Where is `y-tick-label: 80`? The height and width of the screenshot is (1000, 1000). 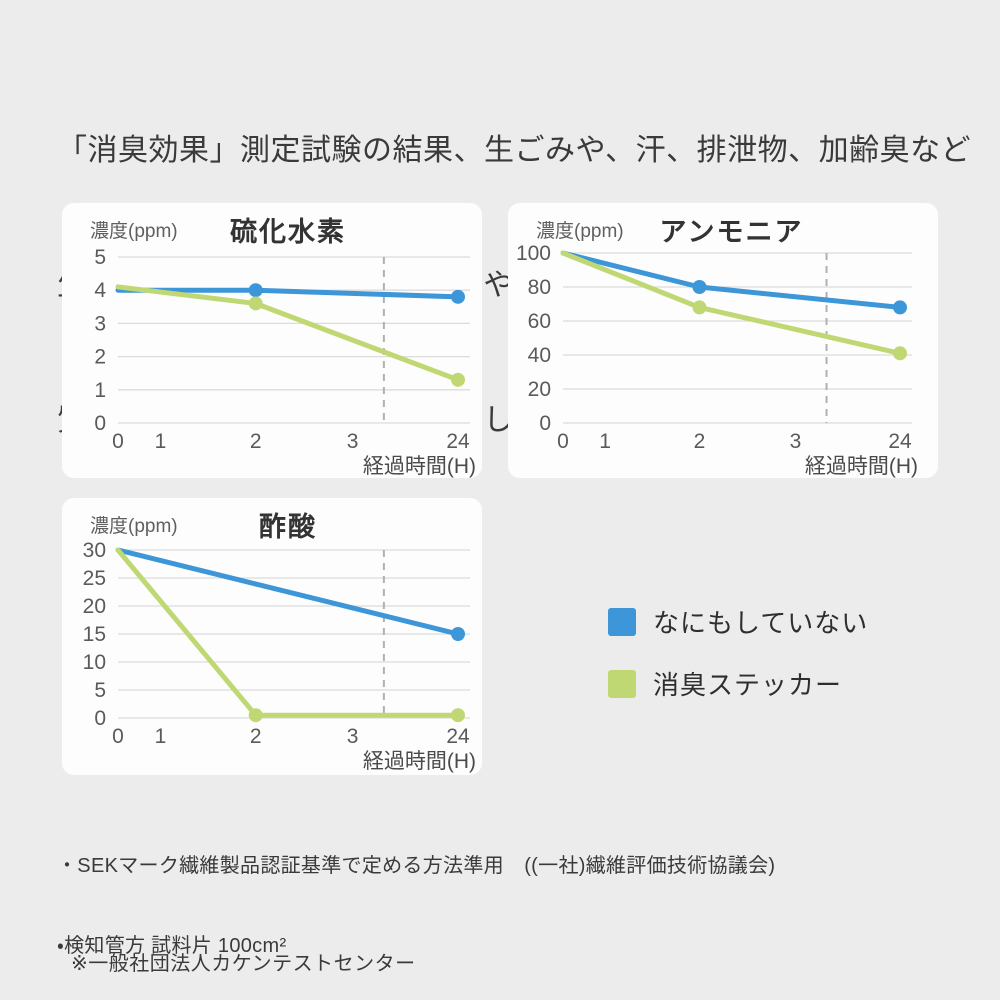 y-tick-label: 80 is located at coordinates (539, 287).